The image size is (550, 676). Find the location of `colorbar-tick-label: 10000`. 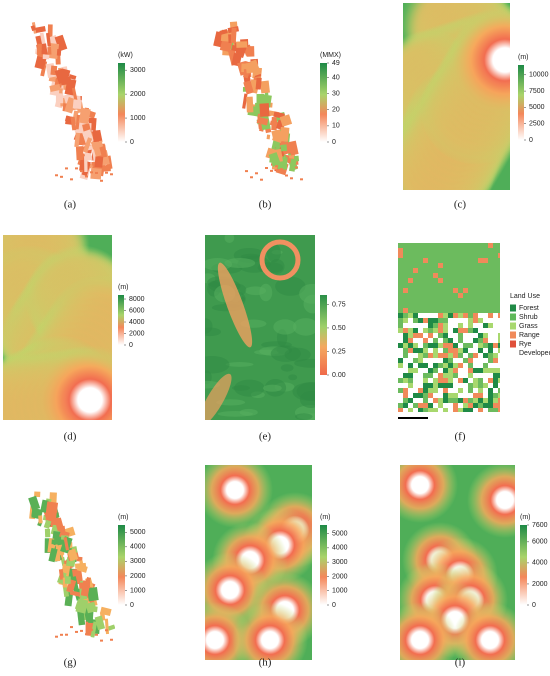

colorbar-tick-label: 10000 is located at coordinates (539, 75).